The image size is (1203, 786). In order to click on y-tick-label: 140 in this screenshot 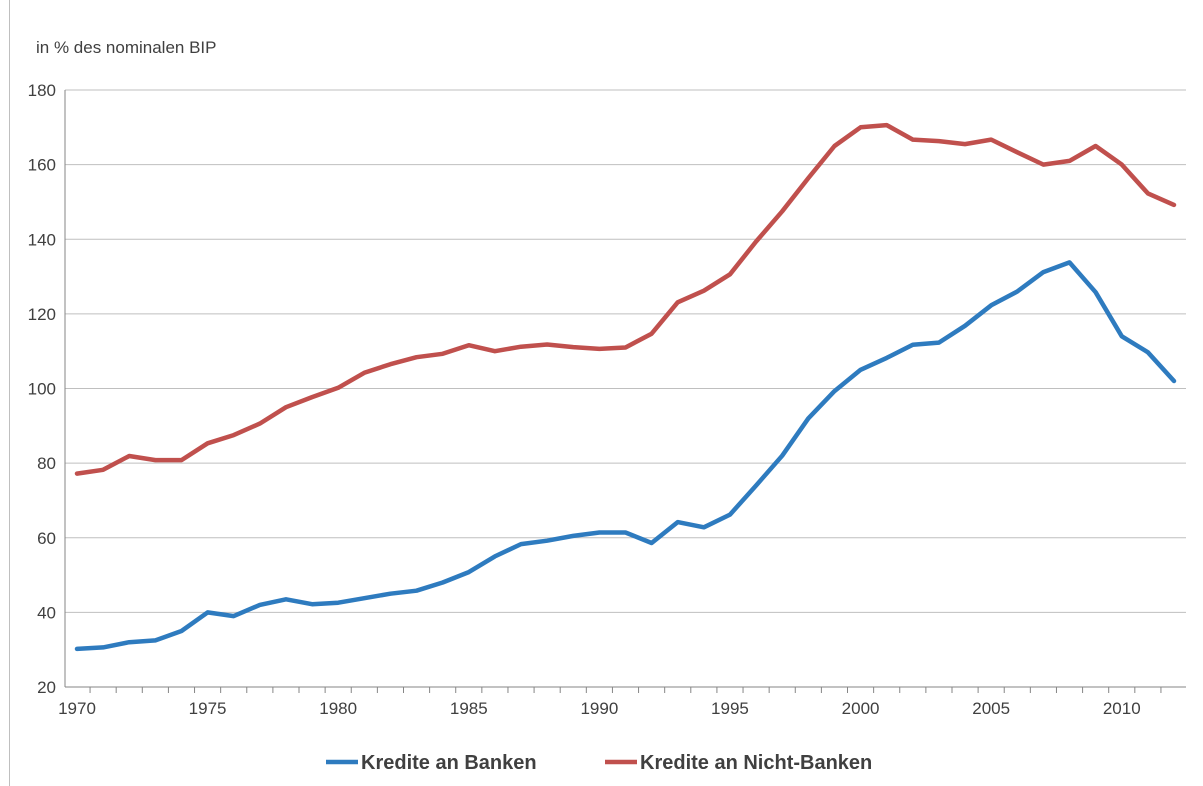, I will do `click(42, 239)`.